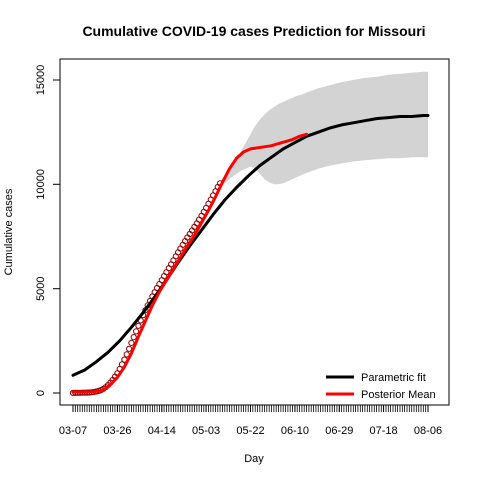 Image resolution: width=480 pixels, height=480 pixels. Describe the element at coordinates (254, 459) in the screenshot. I see `x-axis-label: Day` at that location.